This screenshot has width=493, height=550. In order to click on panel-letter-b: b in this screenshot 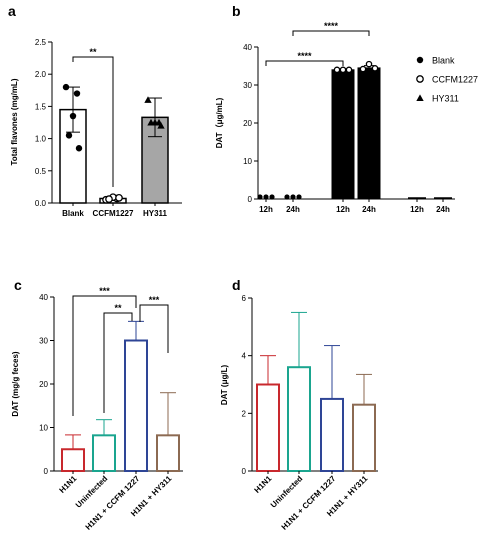, I will do `click(236, 11)`.